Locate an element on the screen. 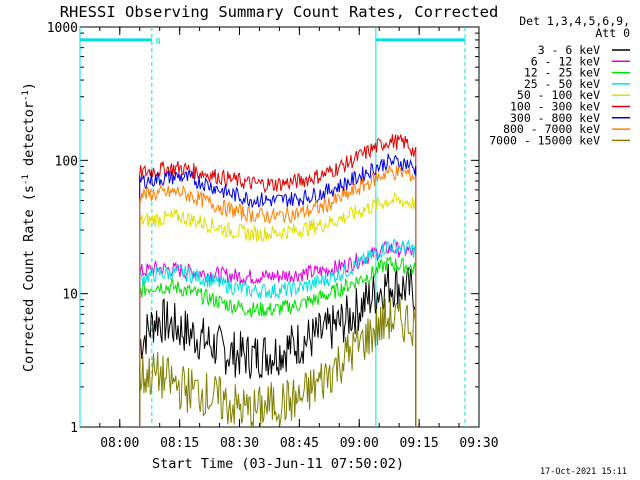  legend-label: 6 - 12 keV is located at coordinates (565, 61).